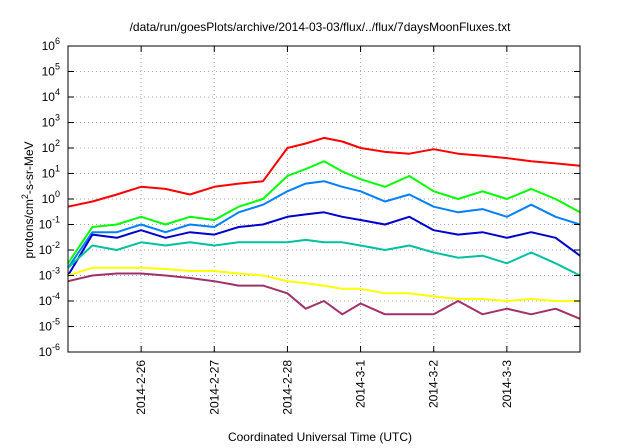  Describe the element at coordinates (49, 325) in the screenshot. I see `y-tick-label: 10⁻⁵` at that location.